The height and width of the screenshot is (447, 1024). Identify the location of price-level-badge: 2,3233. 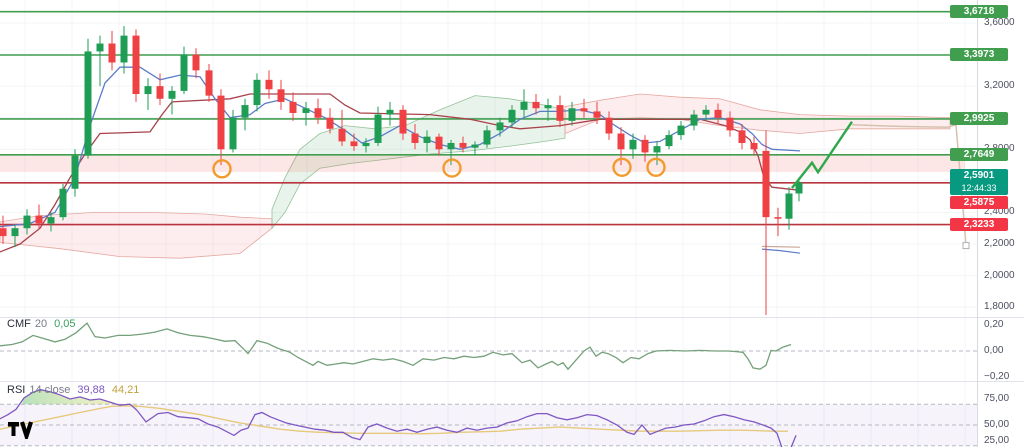
(979, 225).